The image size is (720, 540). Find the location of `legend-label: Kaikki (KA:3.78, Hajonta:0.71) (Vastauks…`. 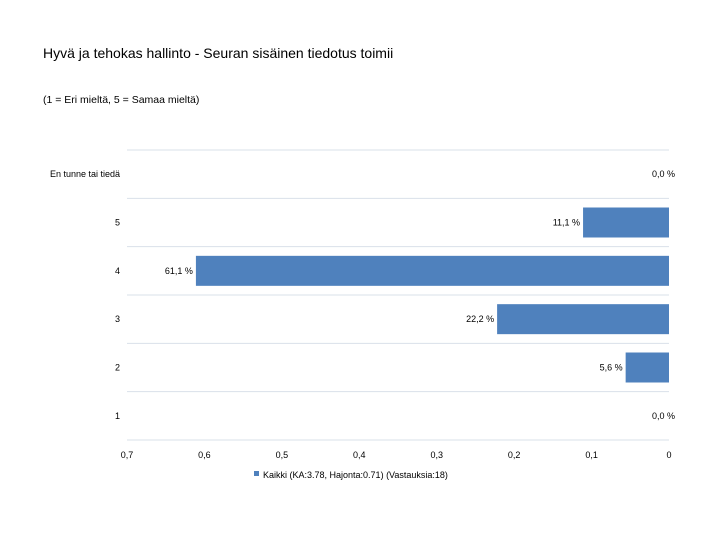

legend-label: Kaikki (KA:3.78, Hajonta:0.71) (Vastauks… is located at coordinates (355, 475).